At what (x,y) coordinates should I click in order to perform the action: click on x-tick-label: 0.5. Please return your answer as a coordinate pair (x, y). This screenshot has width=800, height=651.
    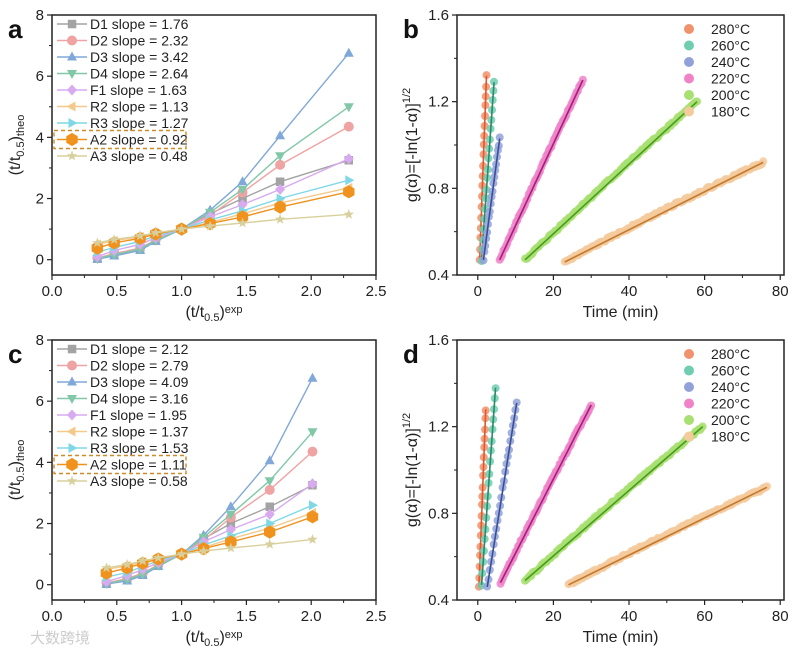
    Looking at the image, I should click on (116, 616).